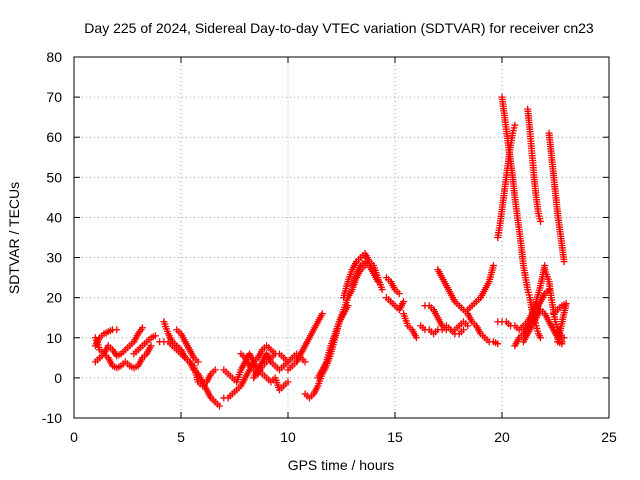 The height and width of the screenshot is (480, 640). Describe the element at coordinates (54, 217) in the screenshot. I see `y-tick-label: 40` at that location.